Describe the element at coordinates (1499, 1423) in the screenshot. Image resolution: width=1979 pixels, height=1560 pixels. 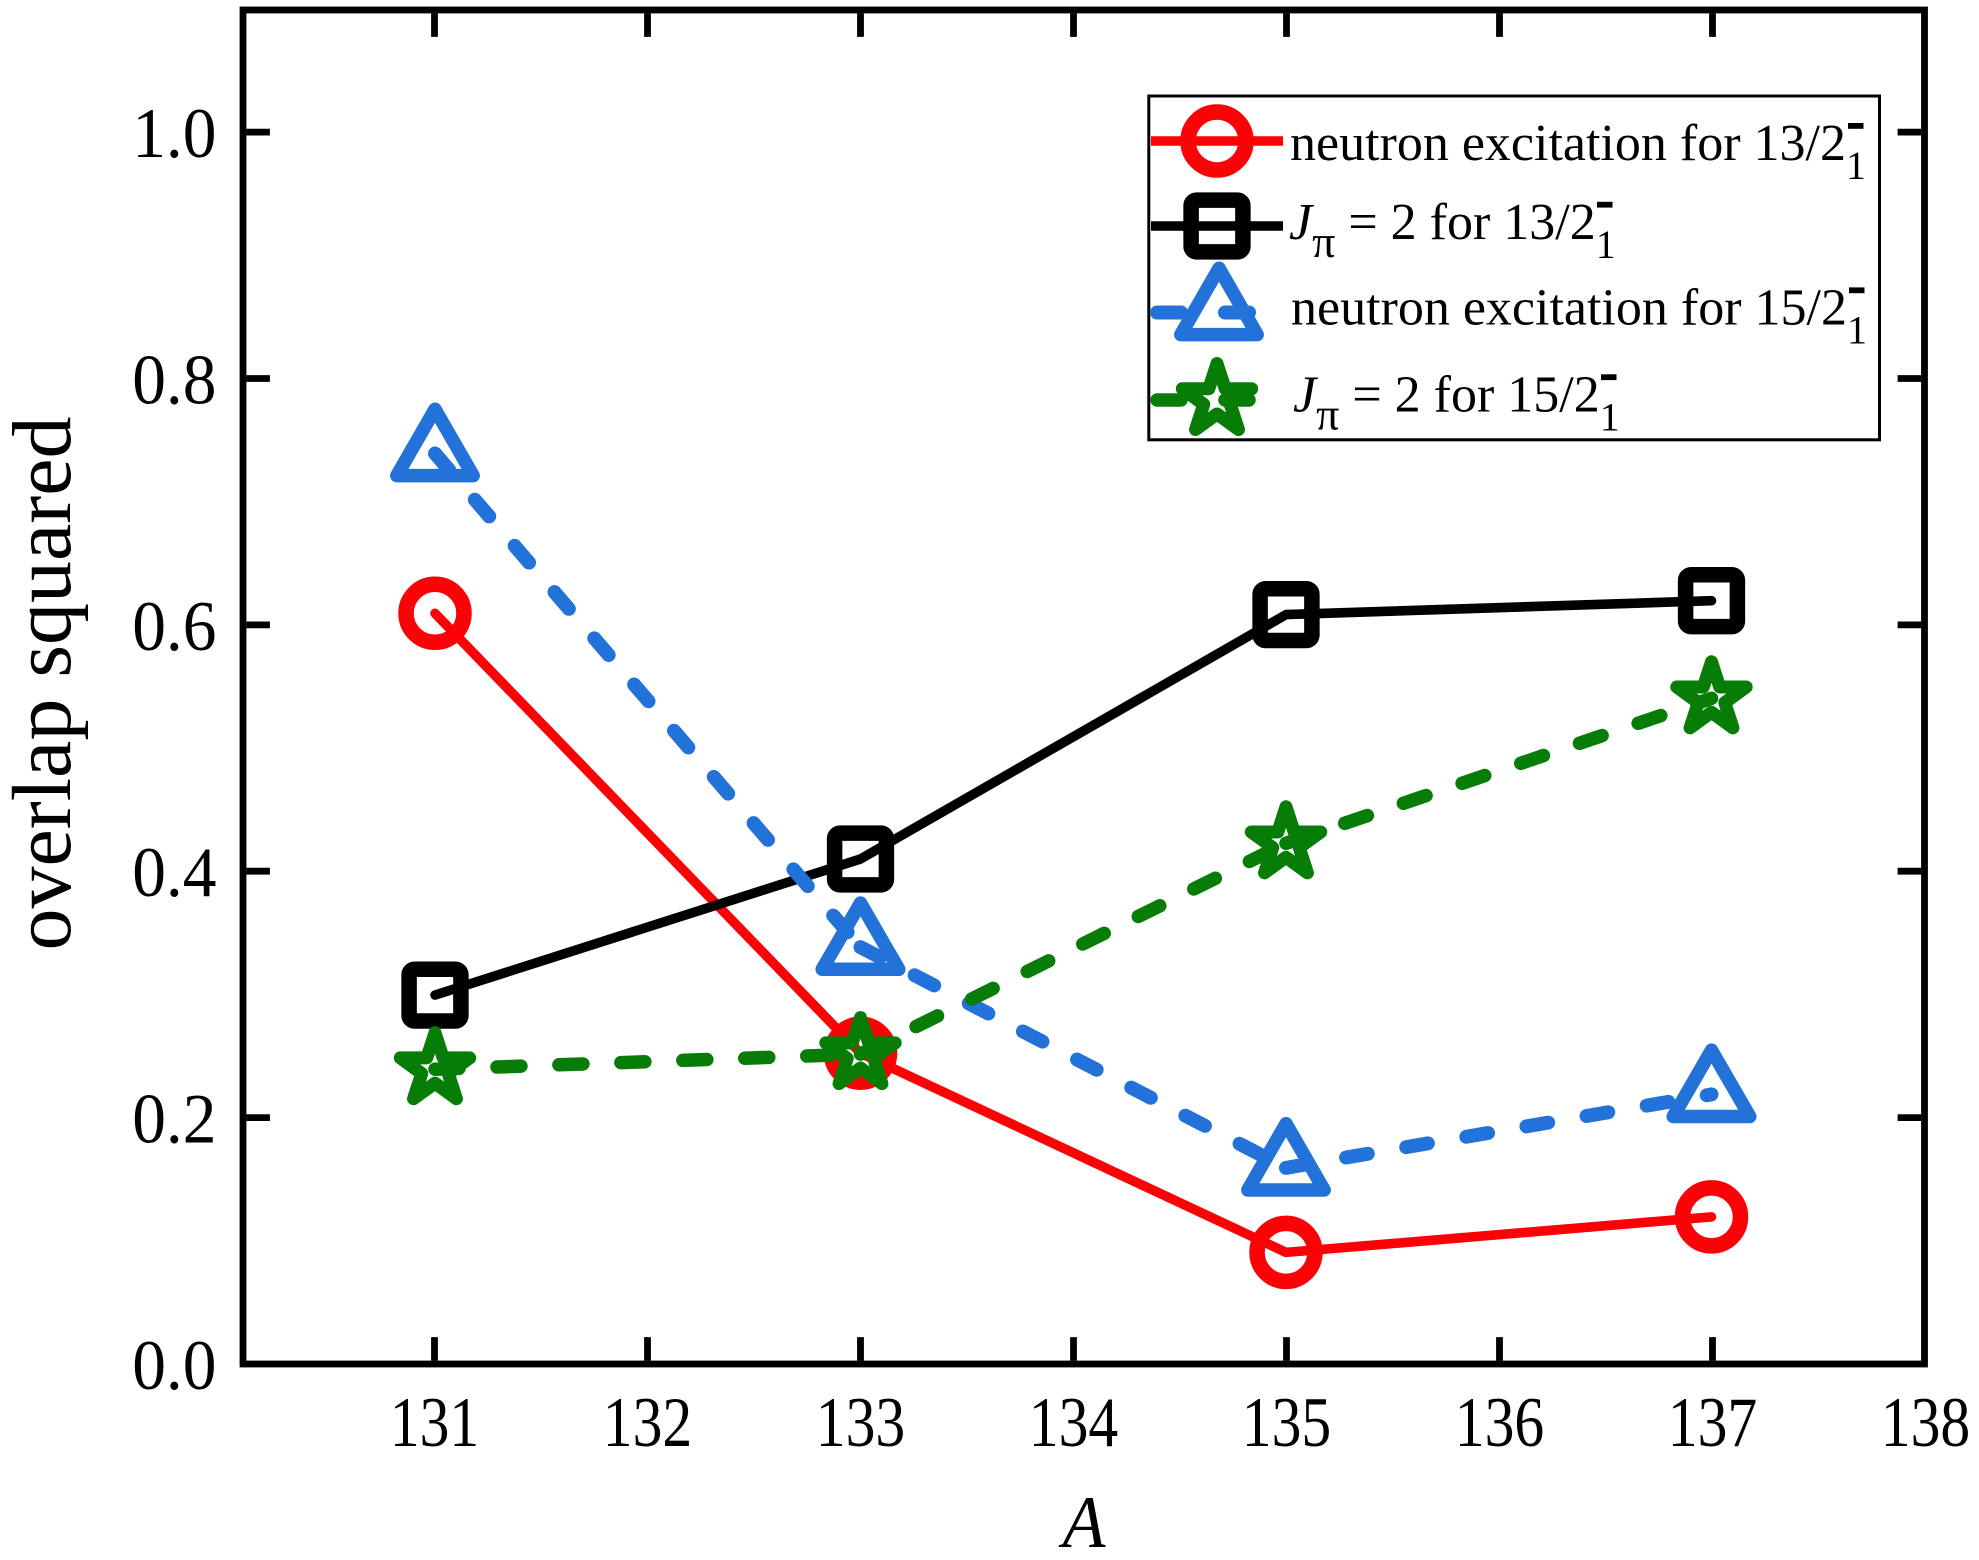
I see `svg-text: 136` at that location.